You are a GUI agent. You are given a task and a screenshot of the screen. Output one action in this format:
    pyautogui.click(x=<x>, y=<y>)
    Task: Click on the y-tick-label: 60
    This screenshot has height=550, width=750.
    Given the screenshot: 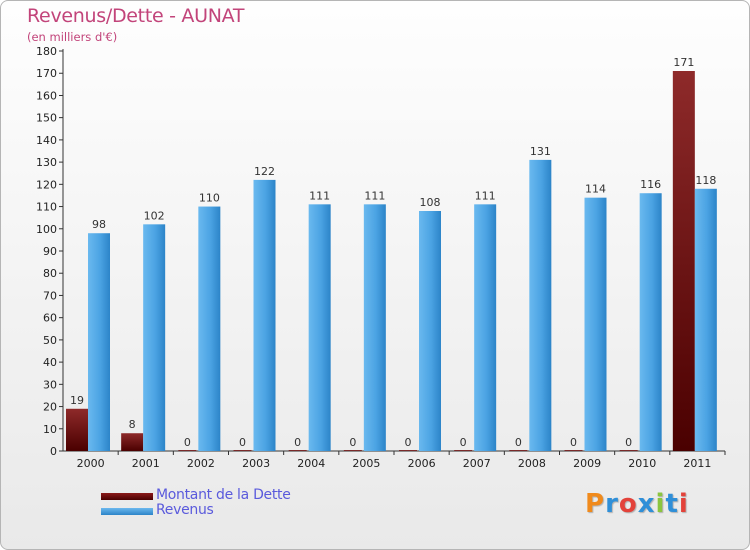 What is the action you would take?
    pyautogui.click(x=50, y=318)
    